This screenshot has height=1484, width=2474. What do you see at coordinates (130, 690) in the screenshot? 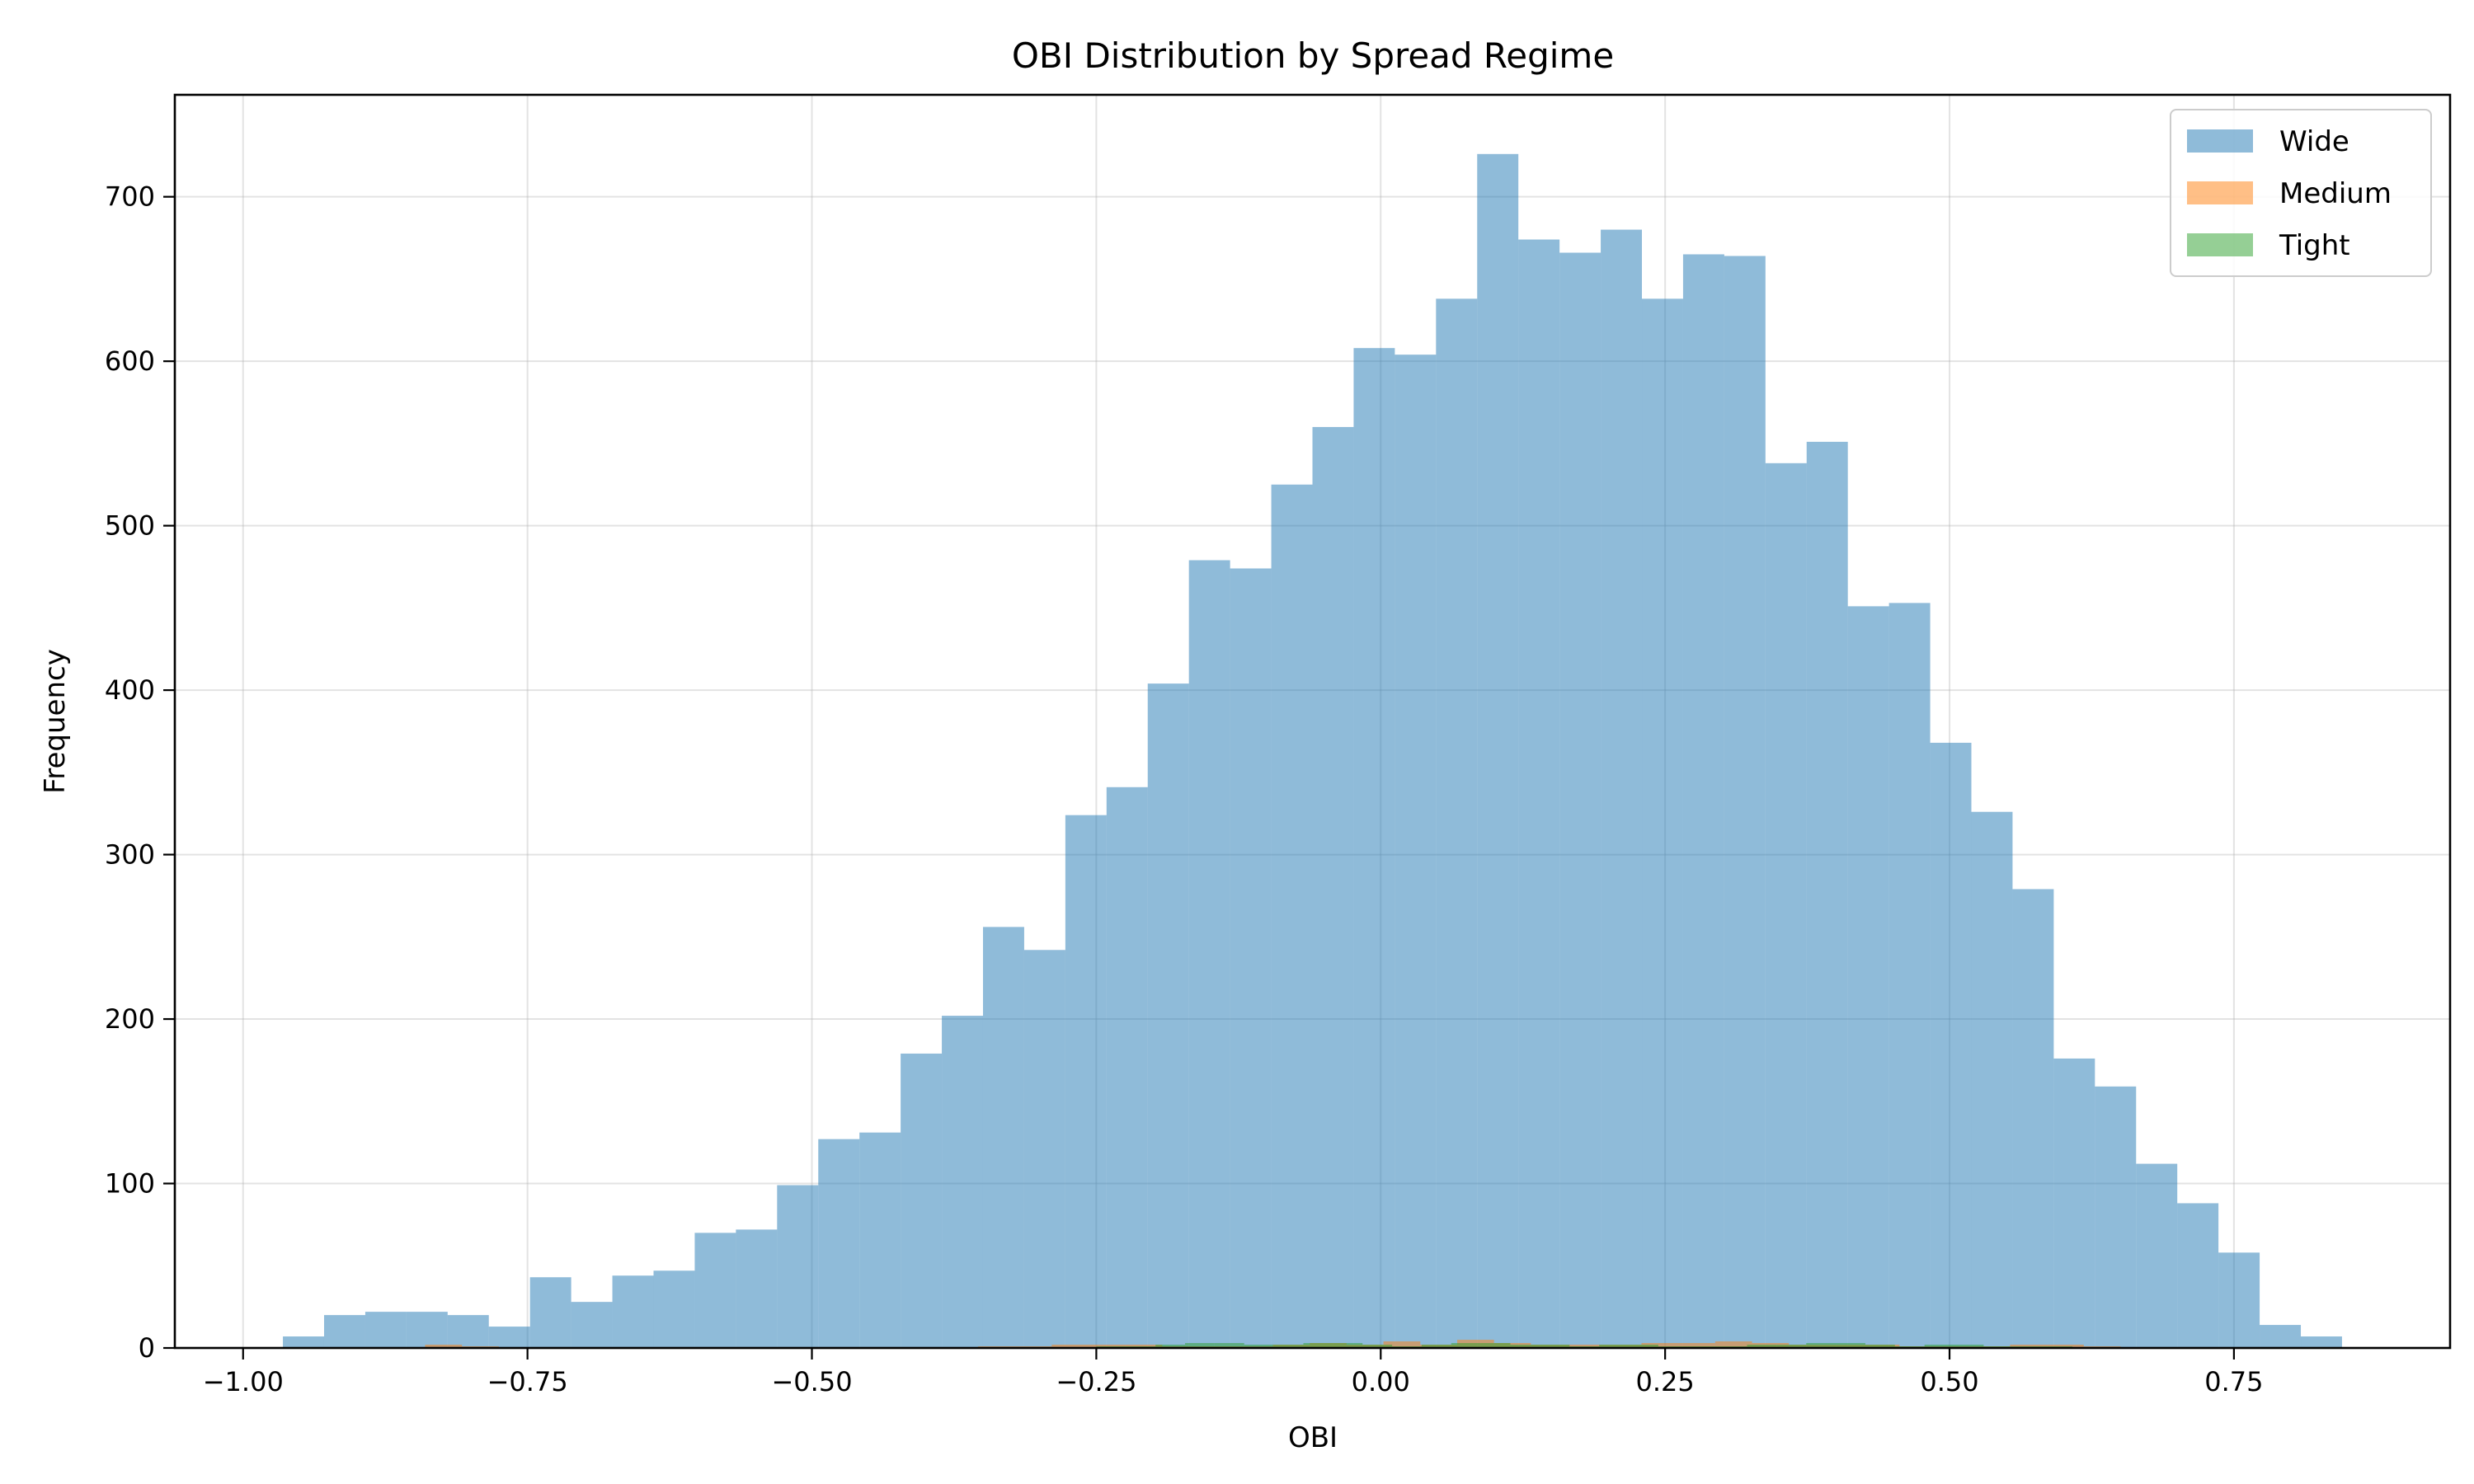
I see `y-tick-label: 400` at bounding box center [130, 690].